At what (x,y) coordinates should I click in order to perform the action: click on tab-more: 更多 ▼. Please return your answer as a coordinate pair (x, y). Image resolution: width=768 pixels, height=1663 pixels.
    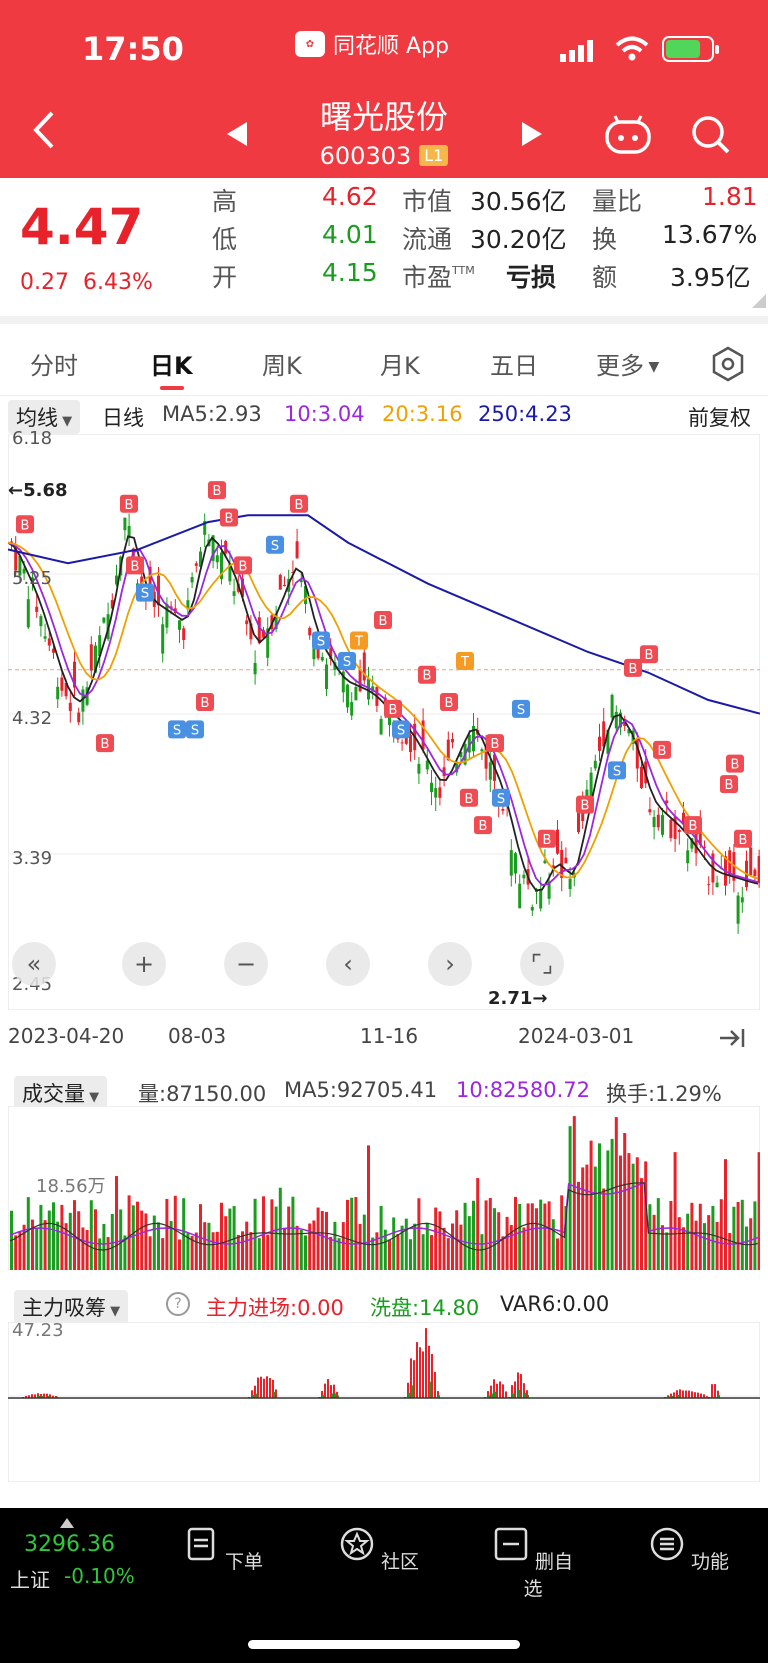
    Looking at the image, I should click on (628, 366).